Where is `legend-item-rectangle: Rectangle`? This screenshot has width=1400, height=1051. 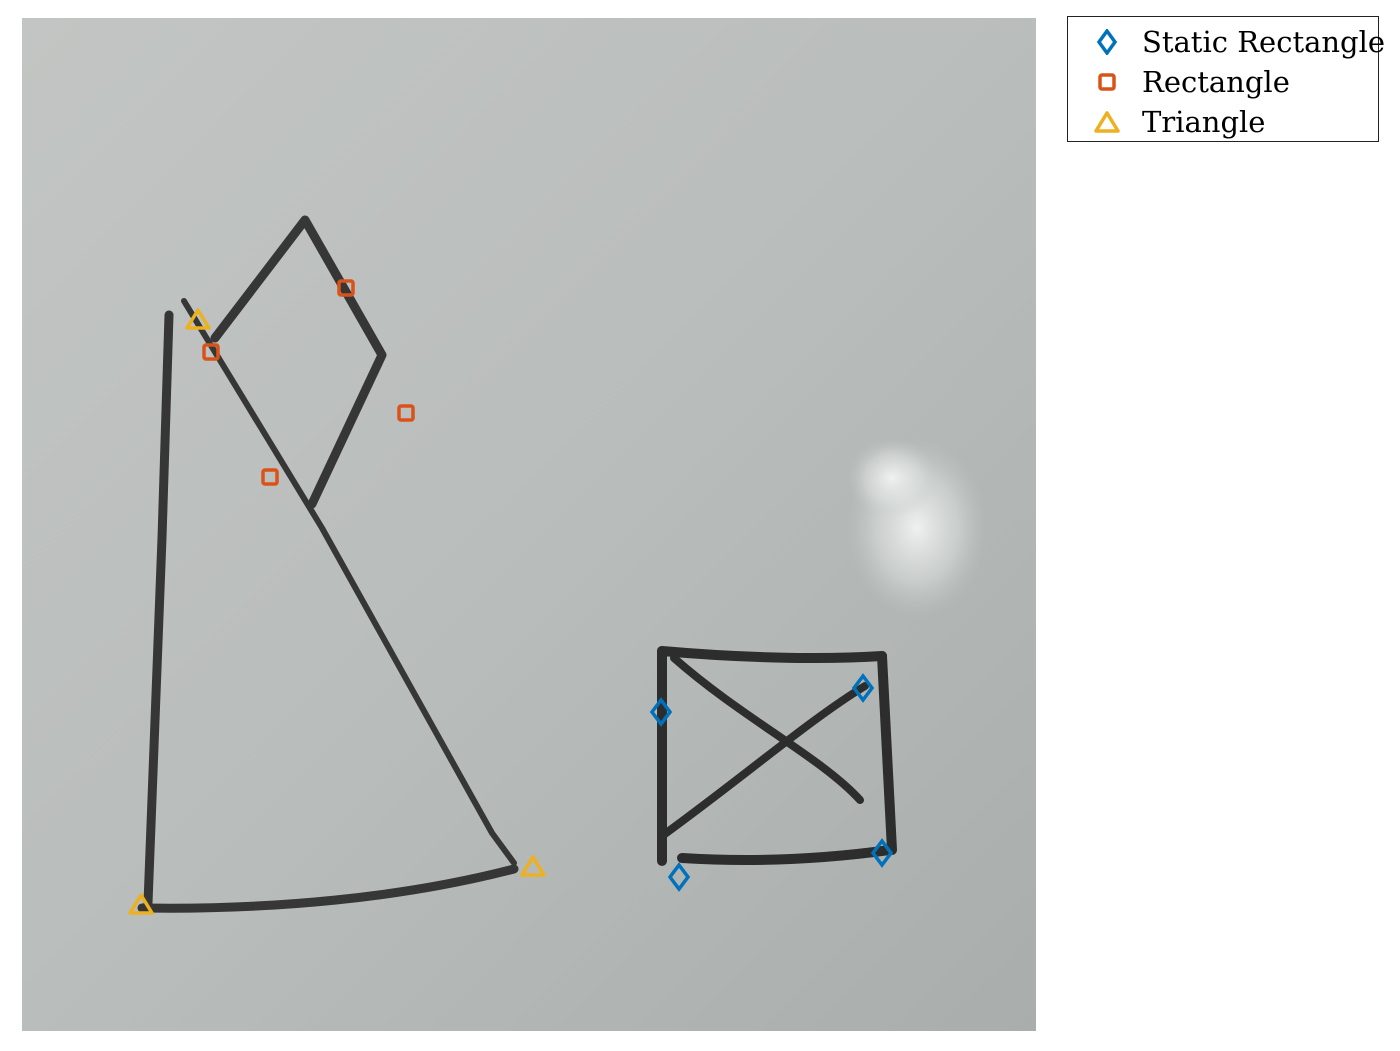 legend-item-rectangle: Rectangle is located at coordinates (1223, 81).